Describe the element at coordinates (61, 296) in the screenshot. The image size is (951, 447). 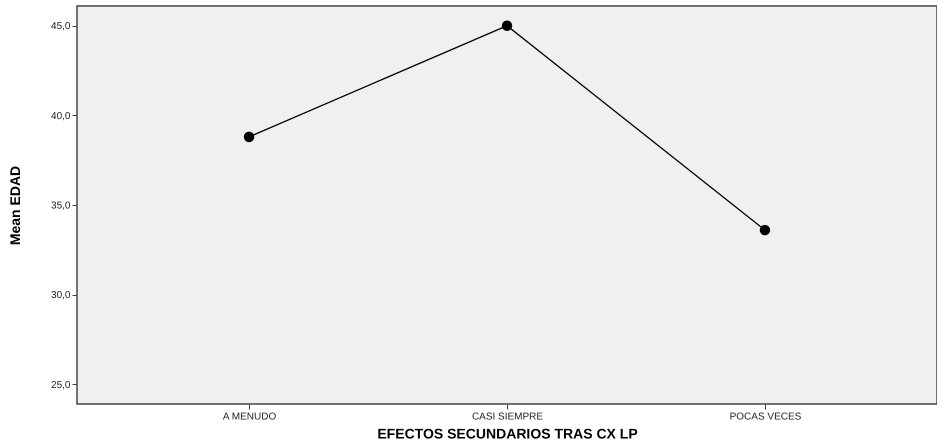
I see `y-tick-label: 30,0` at that location.